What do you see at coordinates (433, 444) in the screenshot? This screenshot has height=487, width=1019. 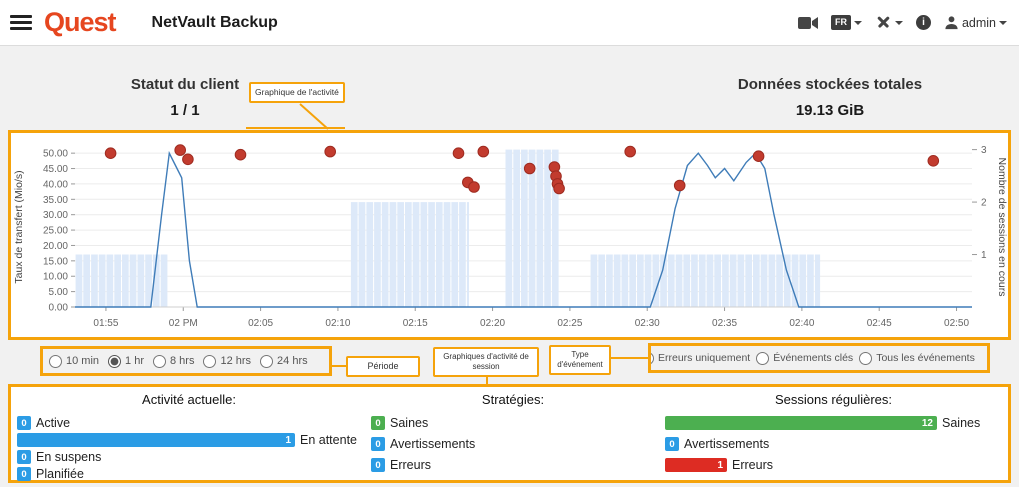 I see `status-row-label: Avertissements` at bounding box center [433, 444].